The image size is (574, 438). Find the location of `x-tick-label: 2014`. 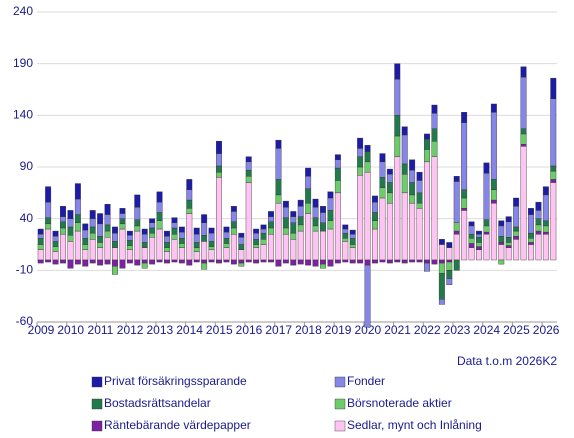

x-tick-label: 2014 is located at coordinates (189, 330).